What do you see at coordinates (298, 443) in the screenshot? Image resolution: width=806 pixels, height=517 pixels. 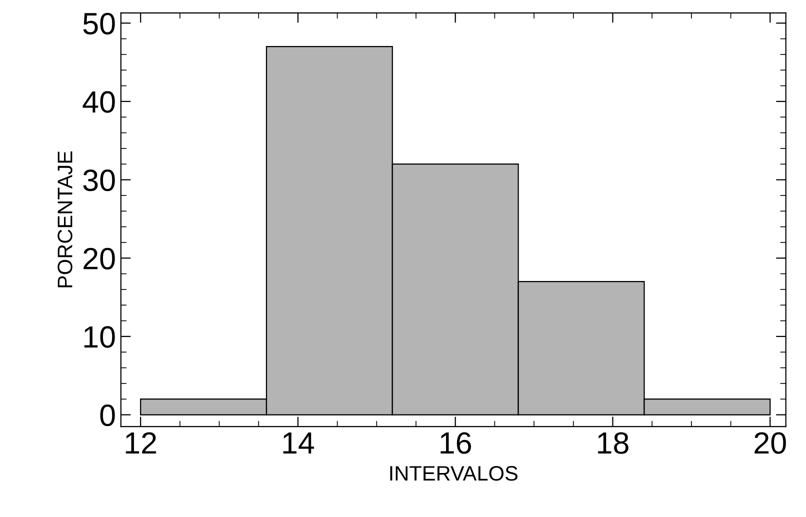 I see `x-tick-label: 14` at bounding box center [298, 443].